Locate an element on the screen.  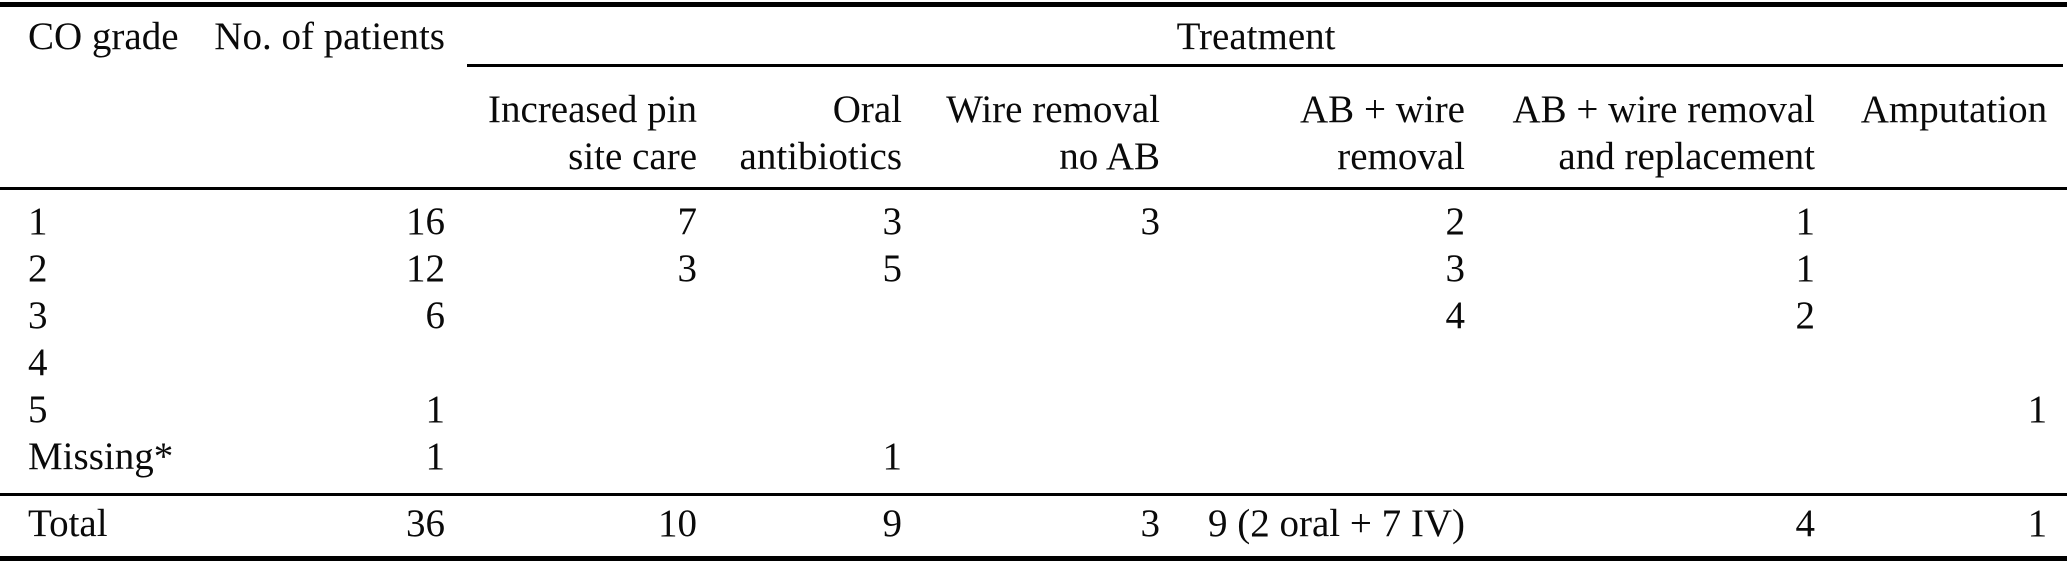
cell-pin-site-care: 7 is located at coordinates (687, 221).